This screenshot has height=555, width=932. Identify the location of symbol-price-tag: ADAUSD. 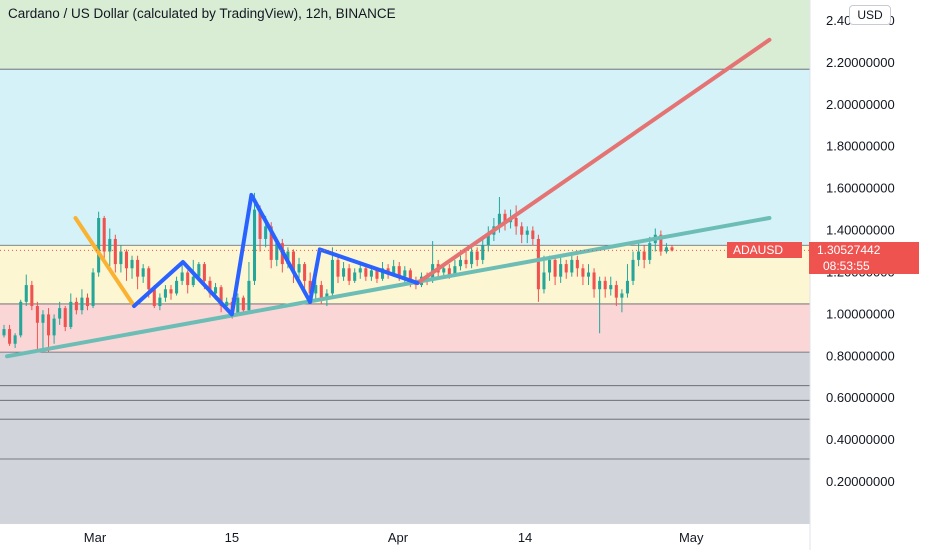
(764, 250).